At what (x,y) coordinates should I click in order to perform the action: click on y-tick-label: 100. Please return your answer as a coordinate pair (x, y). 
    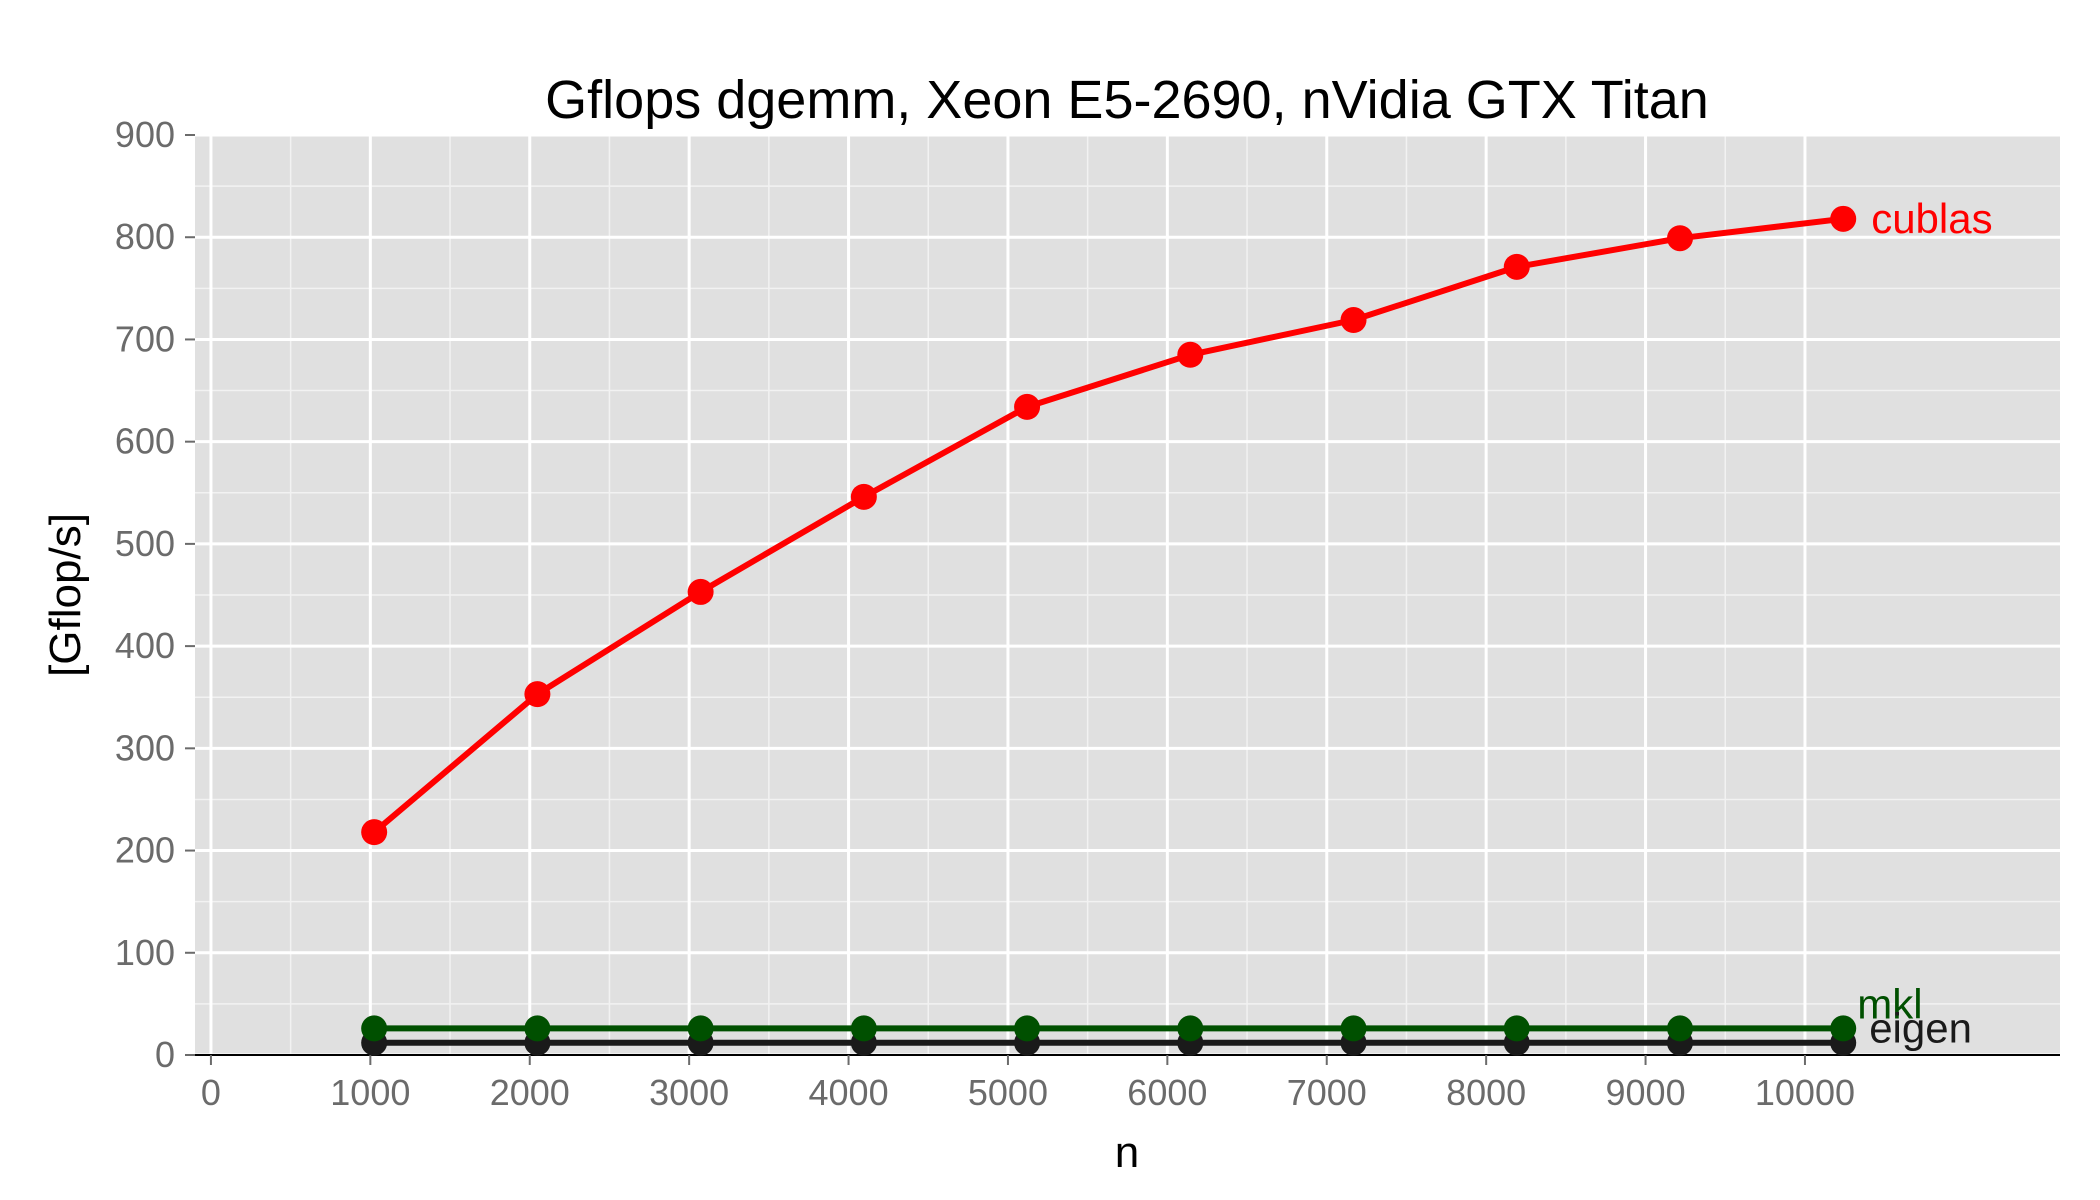
    Looking at the image, I should click on (145, 952).